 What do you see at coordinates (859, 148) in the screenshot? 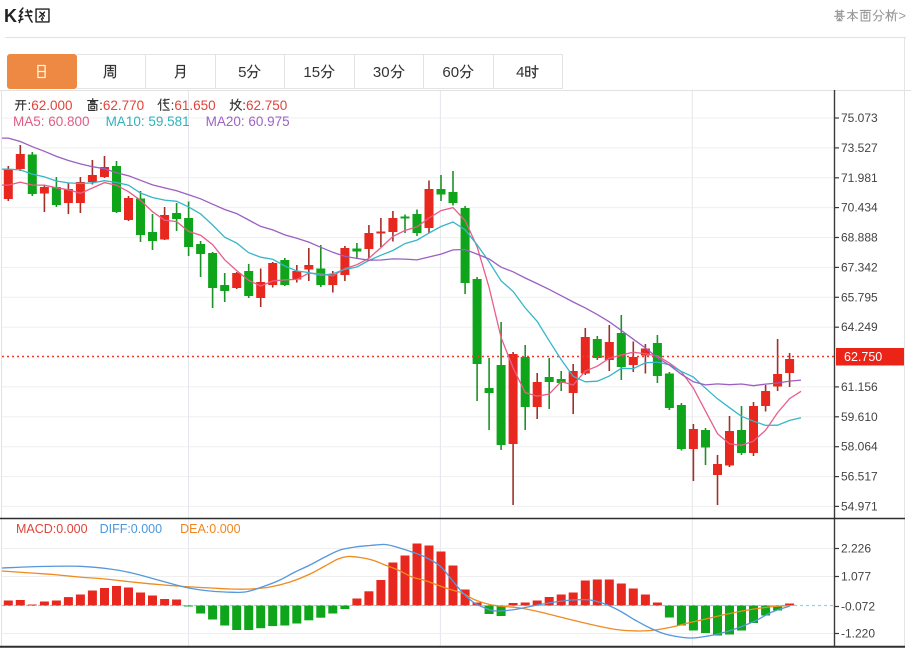
I see `svg-text: 73.527` at bounding box center [859, 148].